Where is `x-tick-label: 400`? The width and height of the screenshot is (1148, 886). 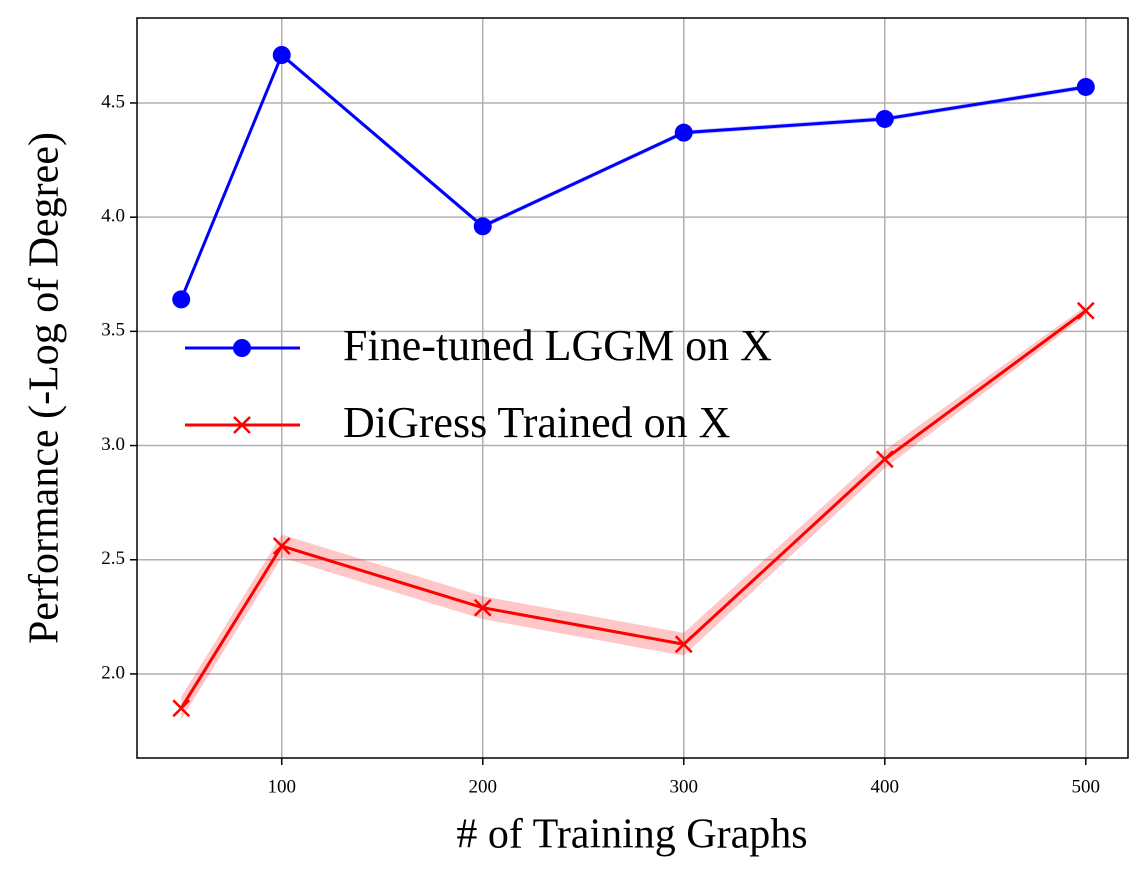
x-tick-label: 400 is located at coordinates (885, 786).